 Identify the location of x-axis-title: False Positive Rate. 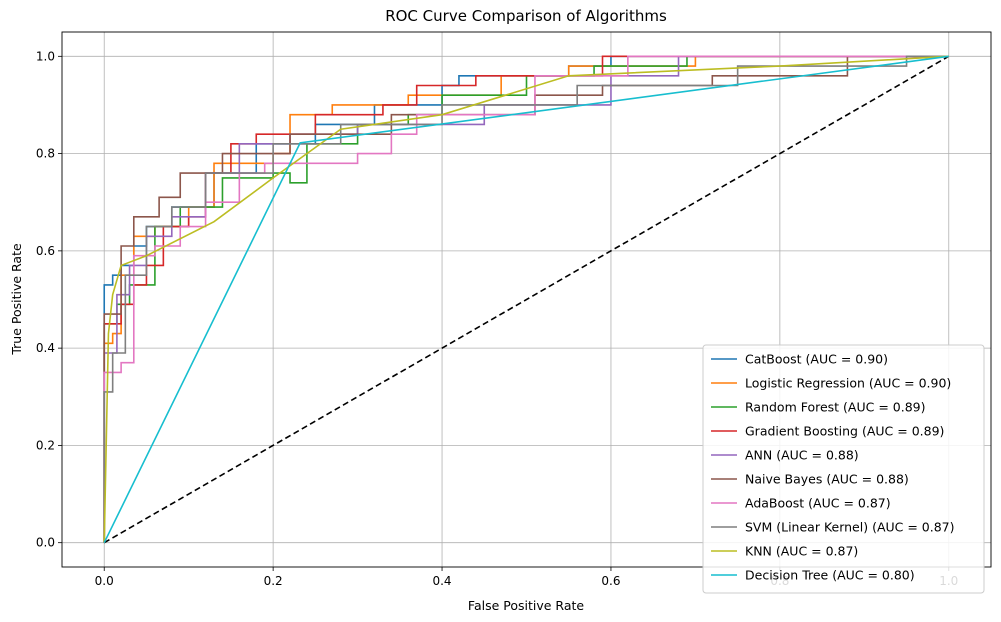
(526, 605).